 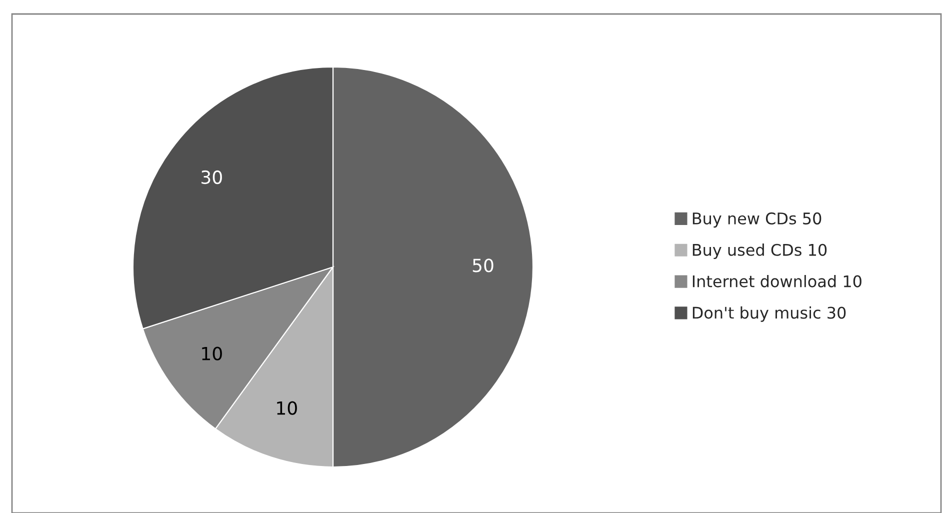 What do you see at coordinates (757, 220) in the screenshot?
I see `legend-label: Buy new CDs 50` at bounding box center [757, 220].